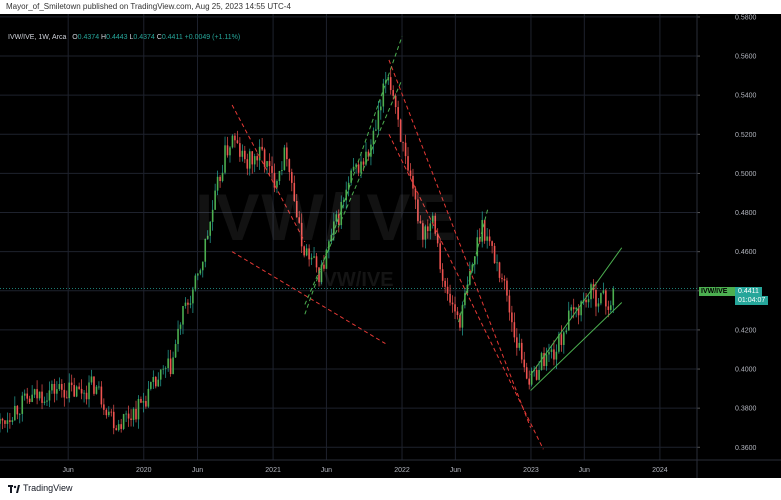 This screenshot has width=781, height=500. What do you see at coordinates (746, 96) in the screenshot?
I see `y-tick-label: 0.5400` at bounding box center [746, 96].